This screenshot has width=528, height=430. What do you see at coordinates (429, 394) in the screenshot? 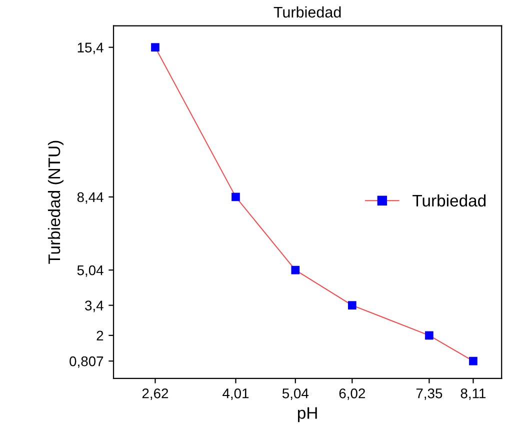
I see `x-tick-label: 7,35` at bounding box center [429, 394].